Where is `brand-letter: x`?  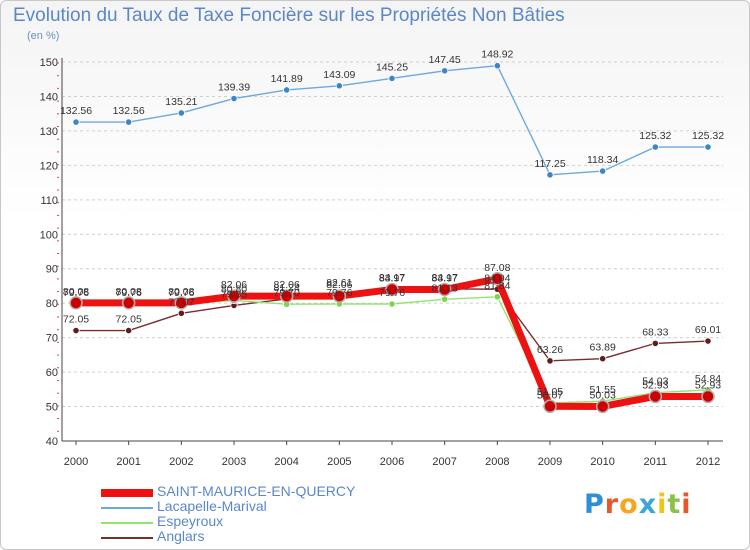
brand-letter: x is located at coordinates (648, 504).